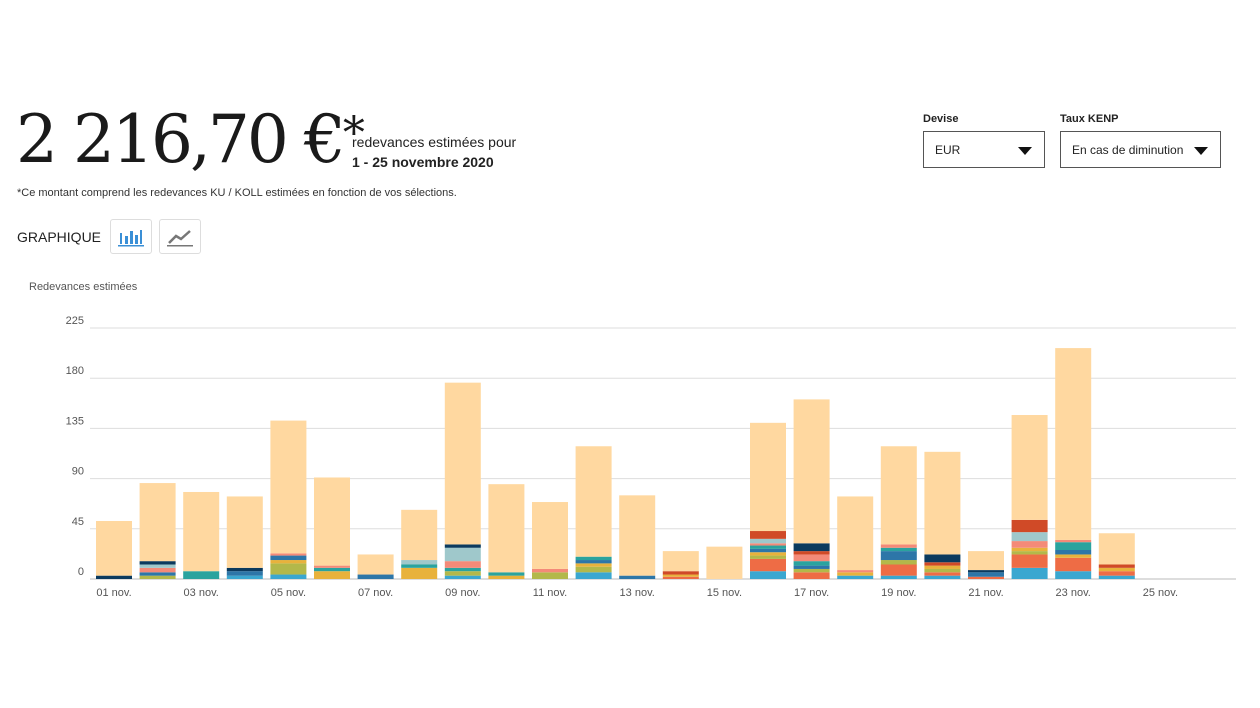 This screenshot has width=1260, height=708. Describe the element at coordinates (1140, 149) in the screenshot. I see `kenp-select: En cas de diminution` at that location.